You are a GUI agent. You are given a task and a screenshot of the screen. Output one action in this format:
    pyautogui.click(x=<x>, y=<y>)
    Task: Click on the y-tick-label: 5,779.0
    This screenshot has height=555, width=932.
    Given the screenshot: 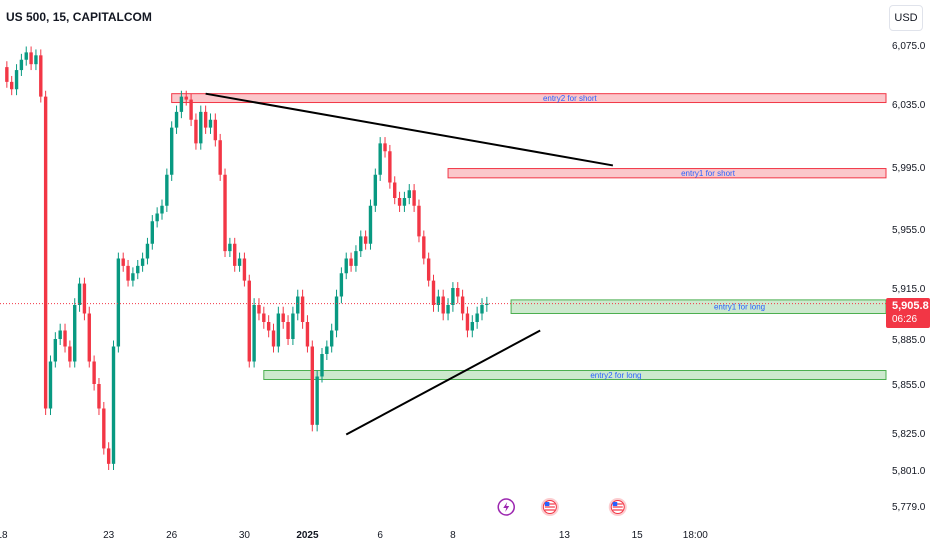 What is the action you would take?
    pyautogui.click(x=909, y=507)
    